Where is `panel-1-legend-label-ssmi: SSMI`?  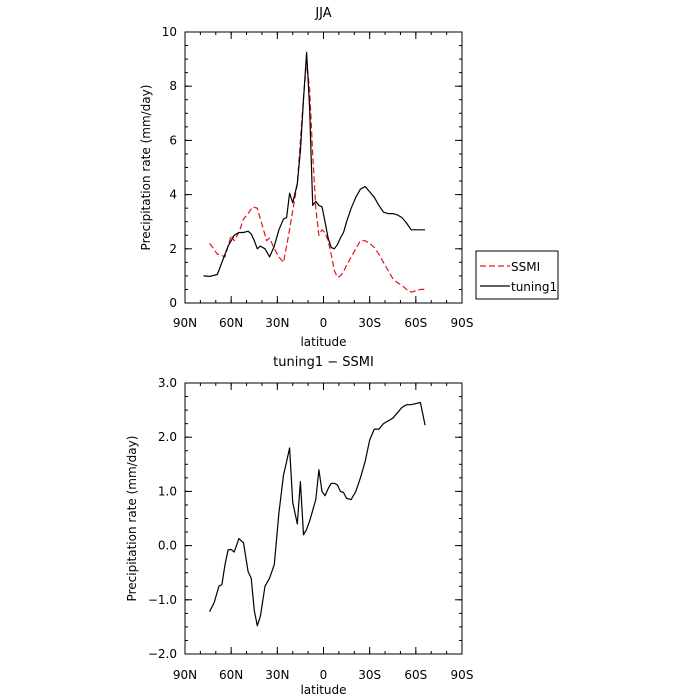 panel-1-legend-label-ssmi: SSMI is located at coordinates (525, 267).